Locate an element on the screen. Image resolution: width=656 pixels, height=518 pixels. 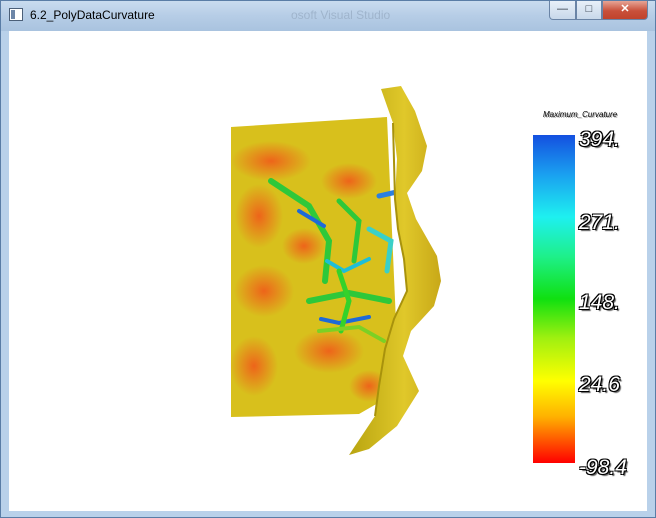
surface-fold is located at coordinates (395, 270).